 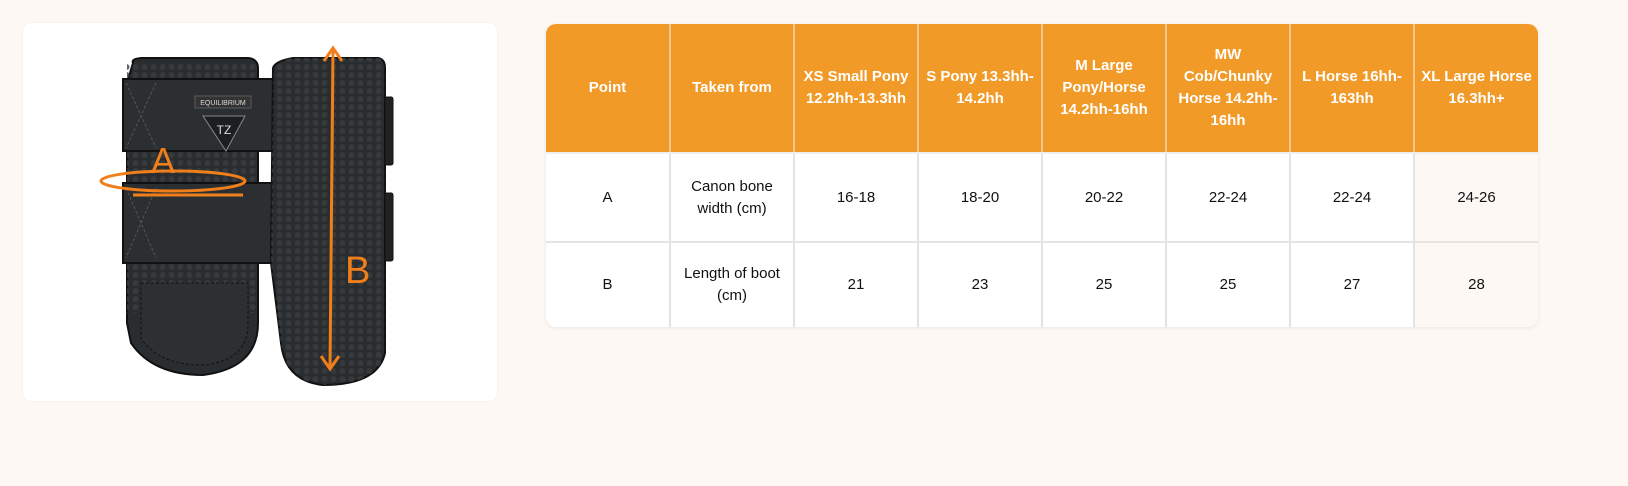 I want to click on header-size-mw: MW Cob/Chunky Horse 14.2hh-16hh, so click(x=1228, y=89).